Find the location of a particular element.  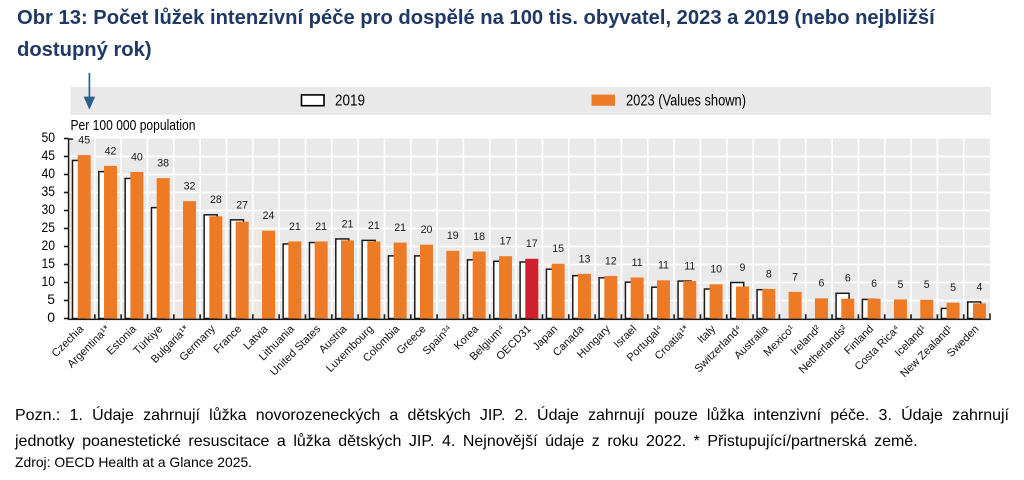

svg-text: Spain³⁴ is located at coordinates (438, 340).